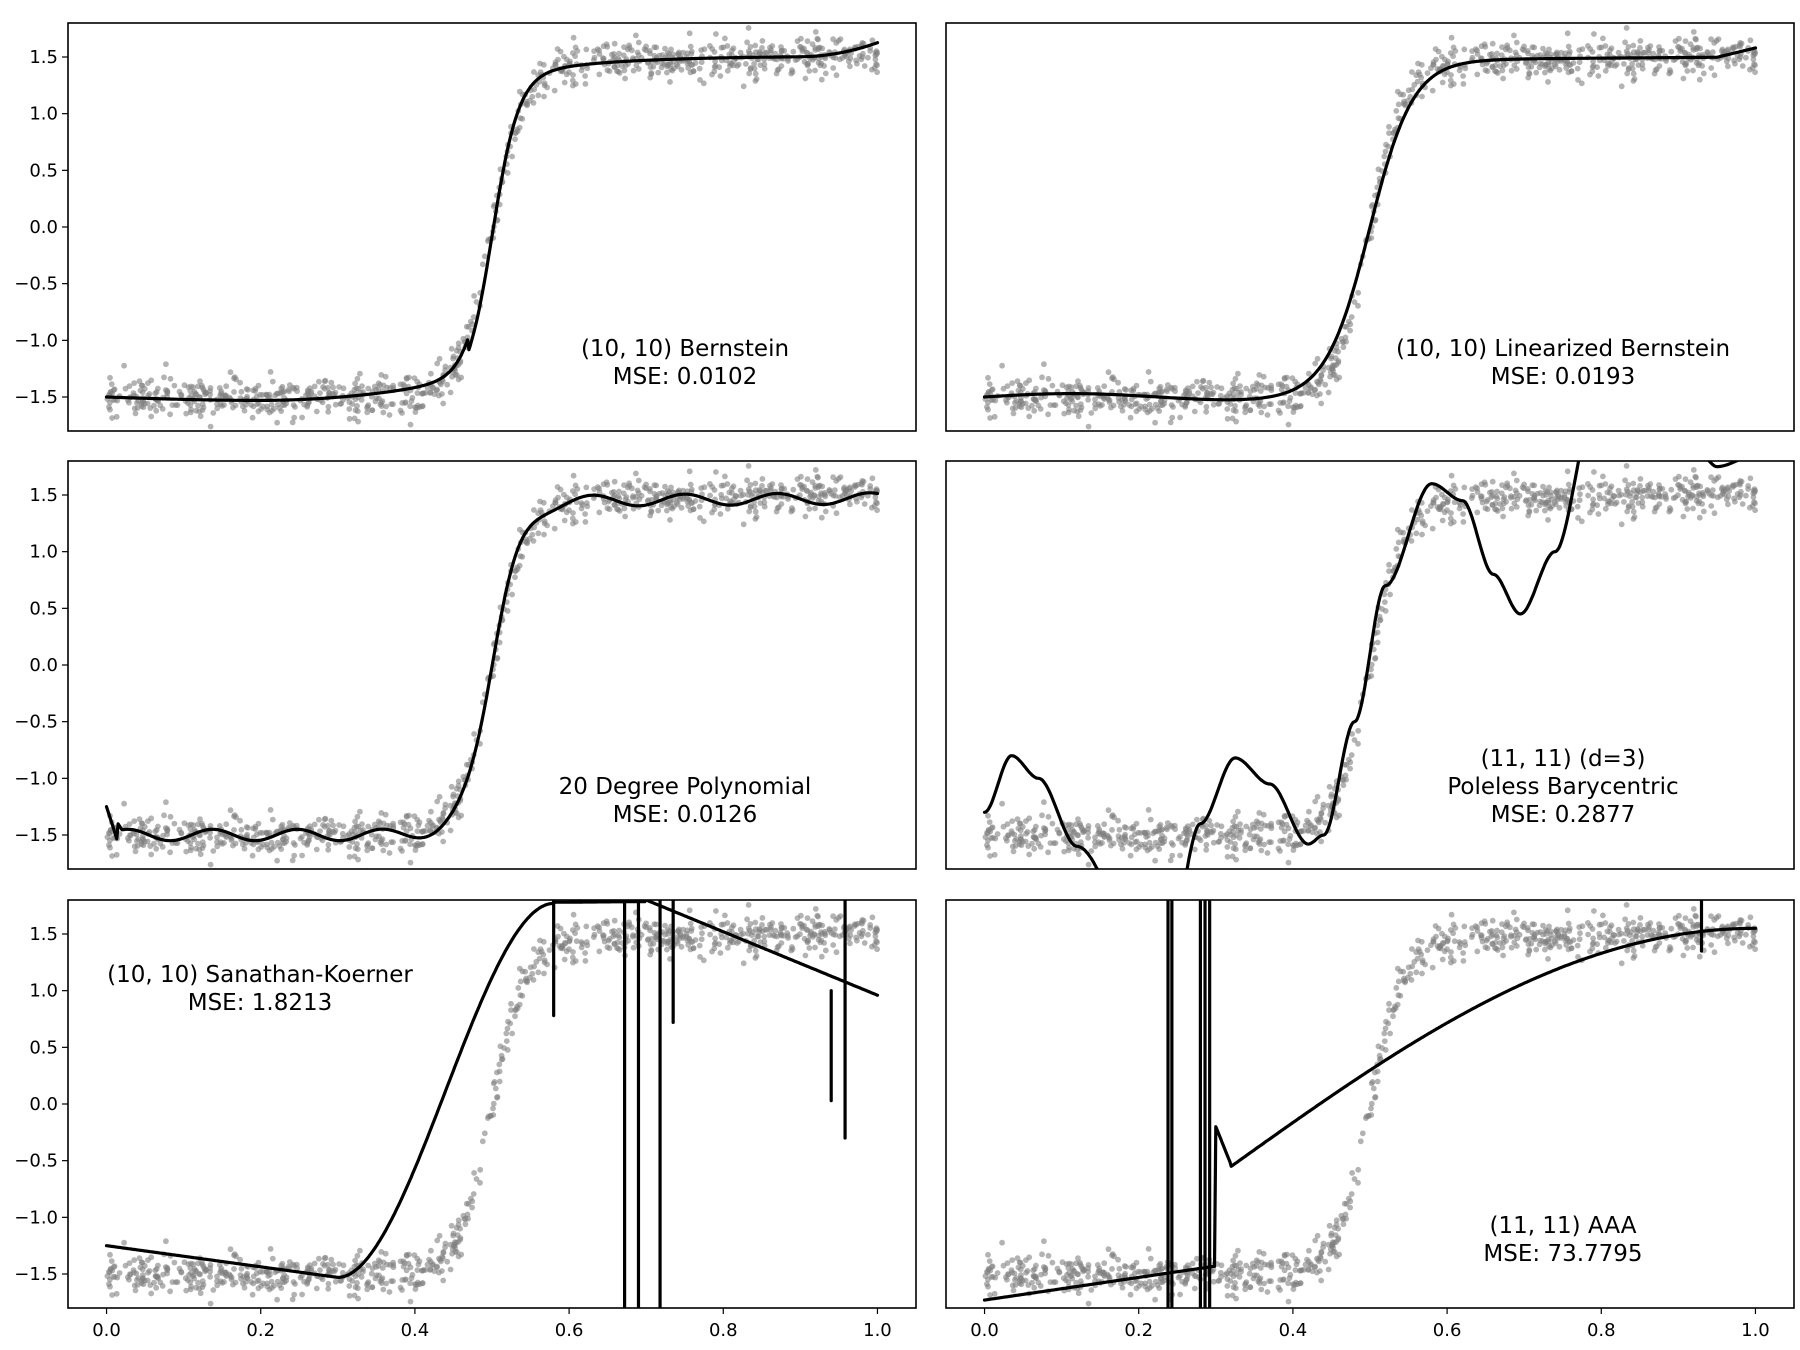 The height and width of the screenshot is (1350, 1800). Describe the element at coordinates (36, 1274) in the screenshot. I see `y-tick-label: −1.5` at that location.